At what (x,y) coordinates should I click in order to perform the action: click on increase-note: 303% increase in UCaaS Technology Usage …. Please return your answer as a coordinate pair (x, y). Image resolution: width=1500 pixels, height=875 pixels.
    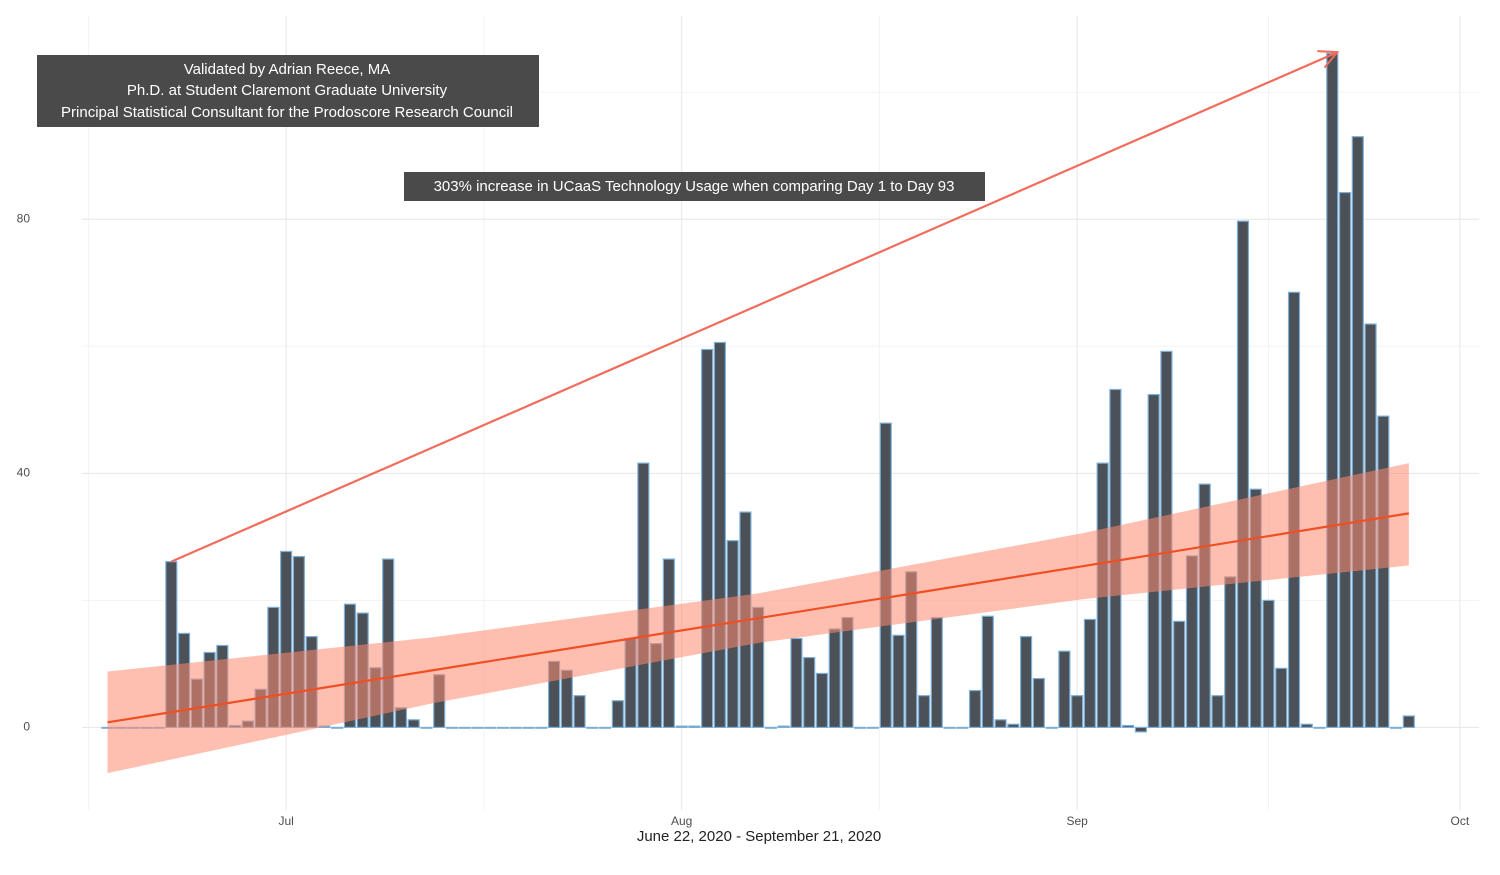
    Looking at the image, I should click on (694, 186).